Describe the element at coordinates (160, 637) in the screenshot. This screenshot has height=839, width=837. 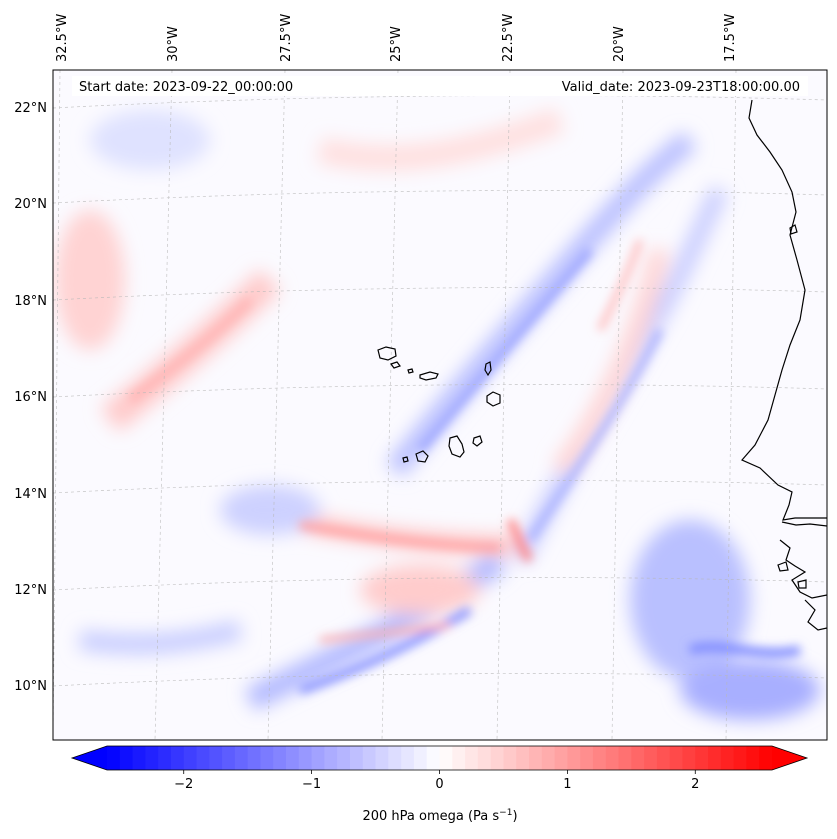
I see `ascent-southwest` at that location.